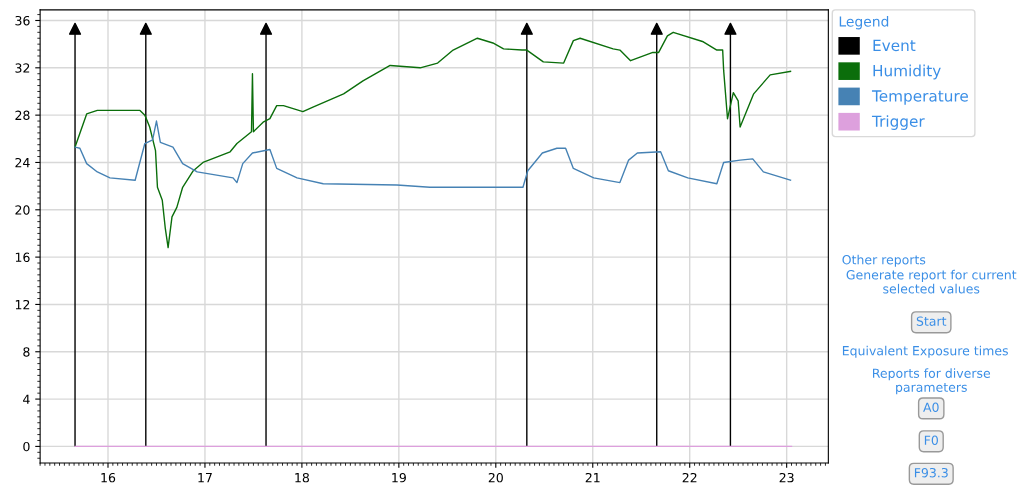 The width and height of the screenshot is (1029, 492). What do you see at coordinates (592, 477) in the screenshot?
I see `x-tick-label: 21` at bounding box center [592, 477].